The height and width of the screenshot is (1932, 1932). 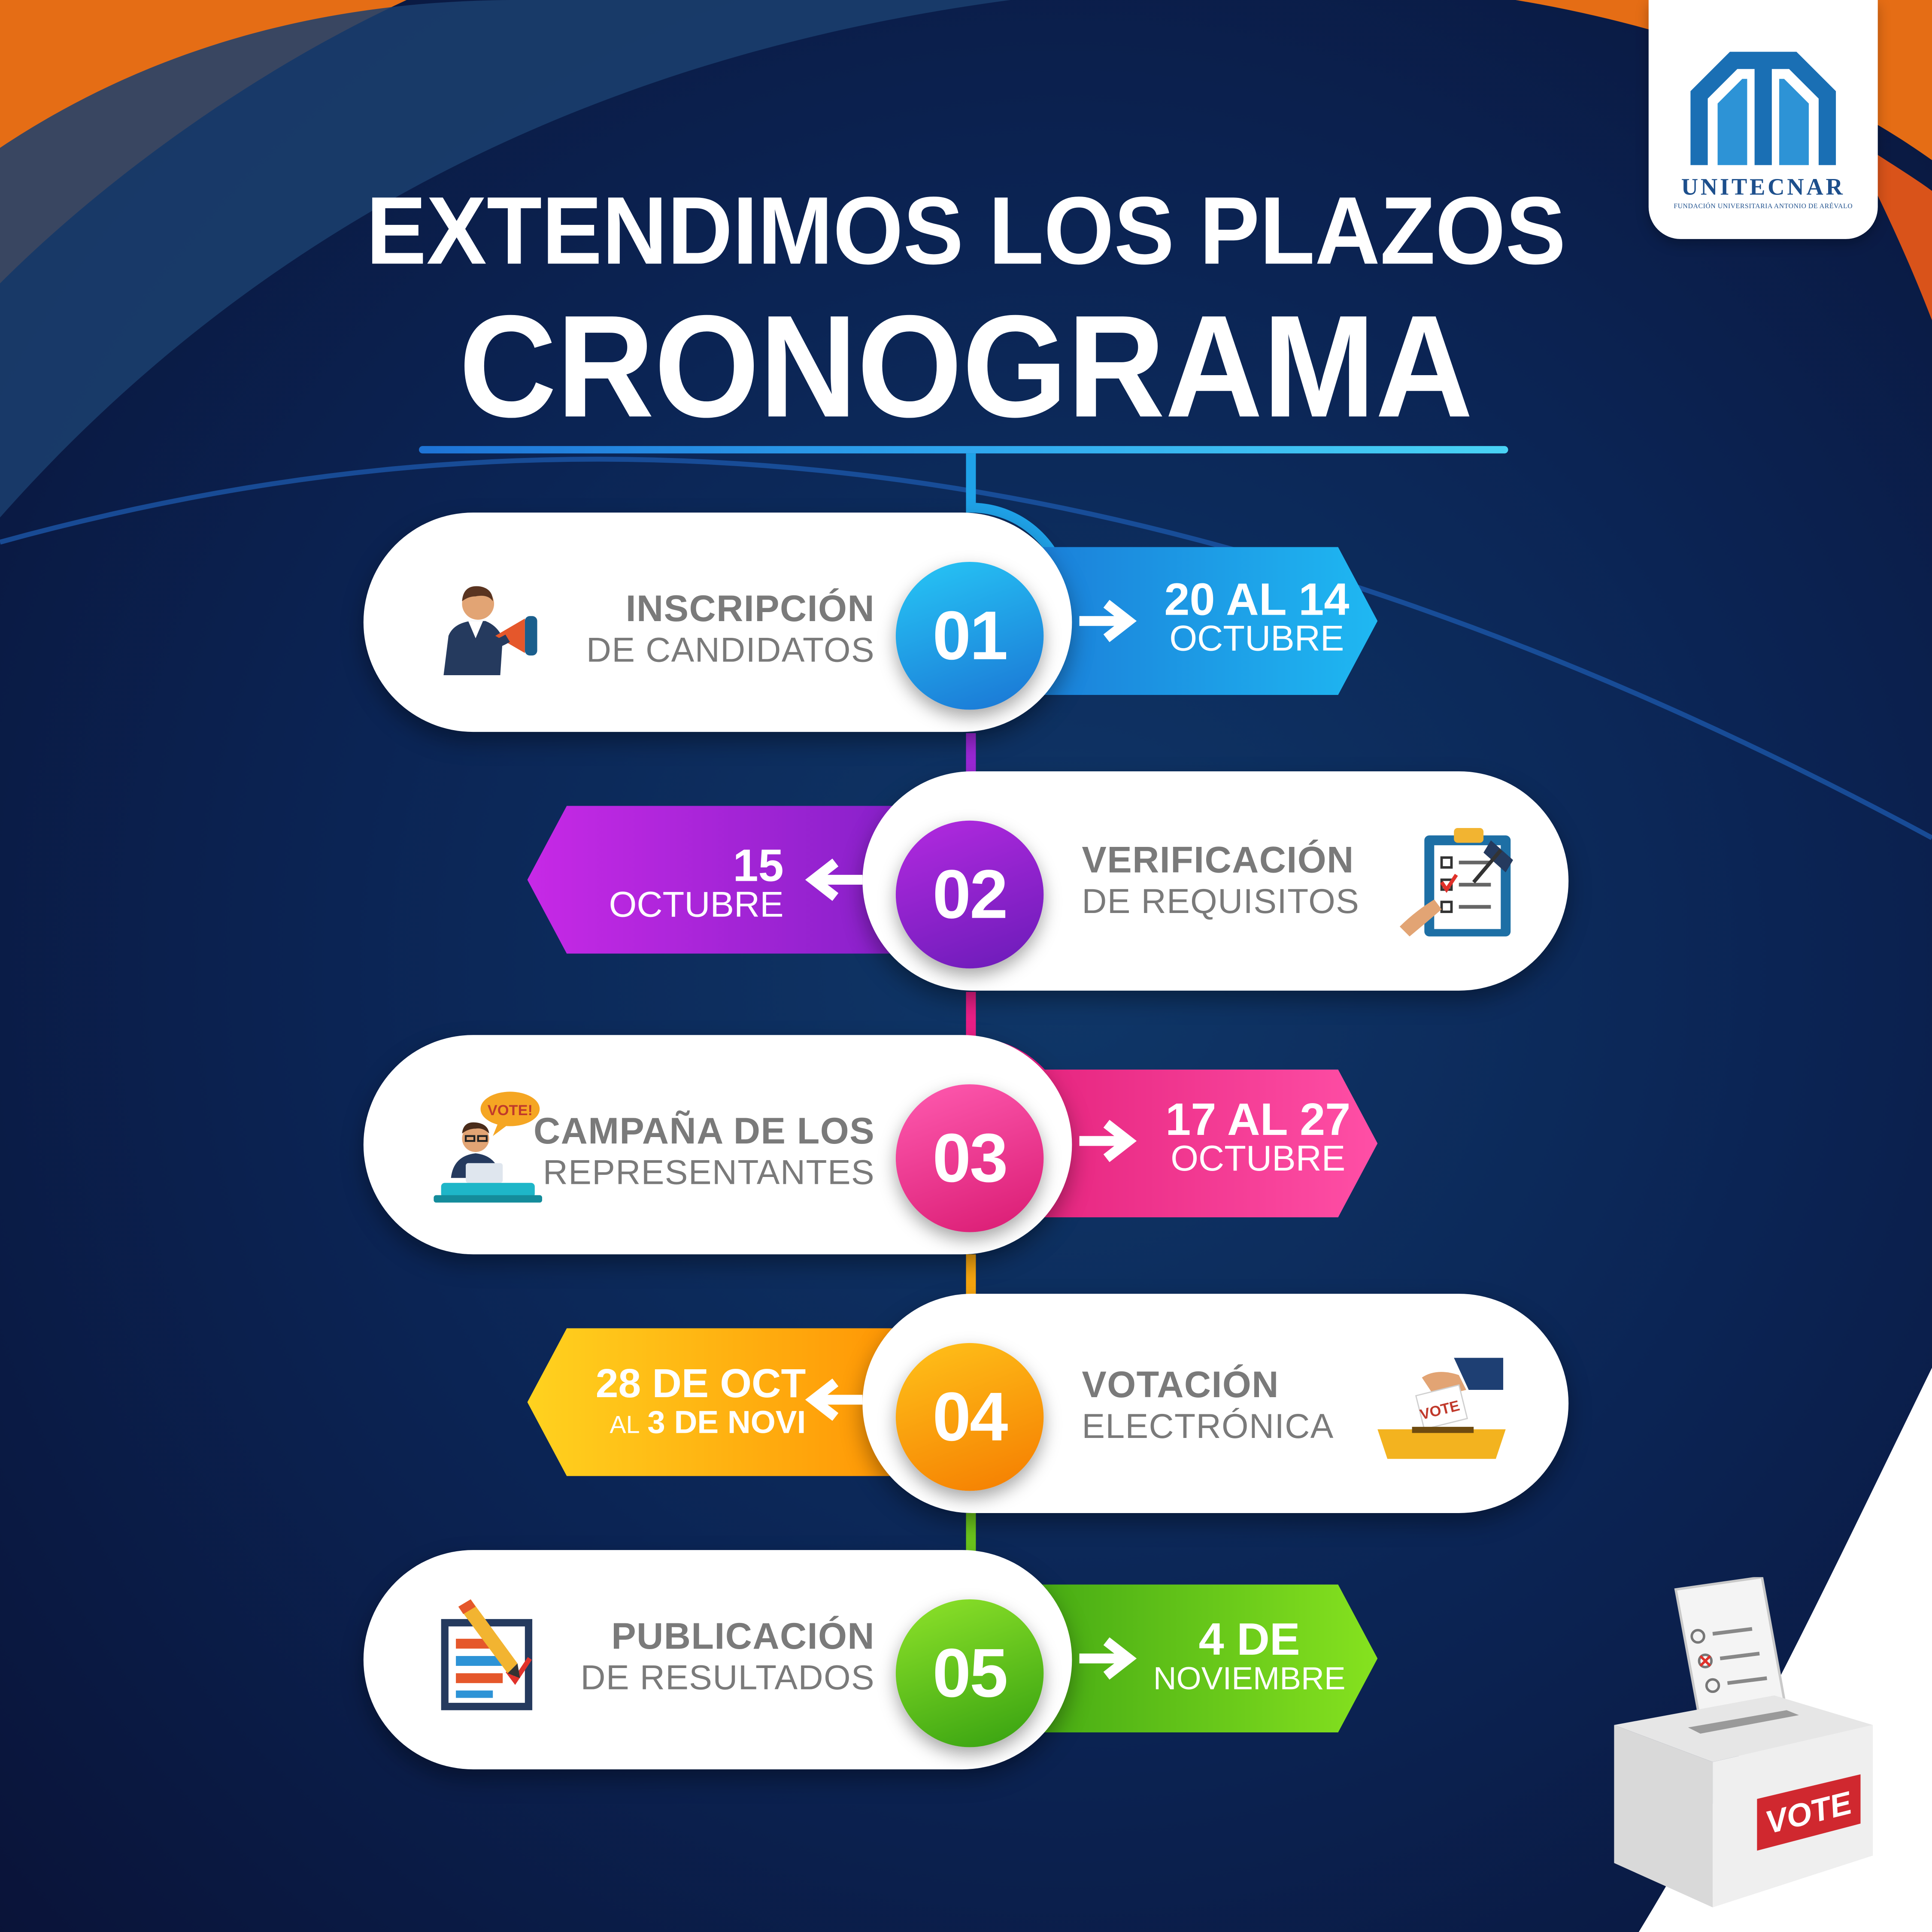 I want to click on step-date-sub-05: NOVIEMBRE, so click(x=1249, y=1678).